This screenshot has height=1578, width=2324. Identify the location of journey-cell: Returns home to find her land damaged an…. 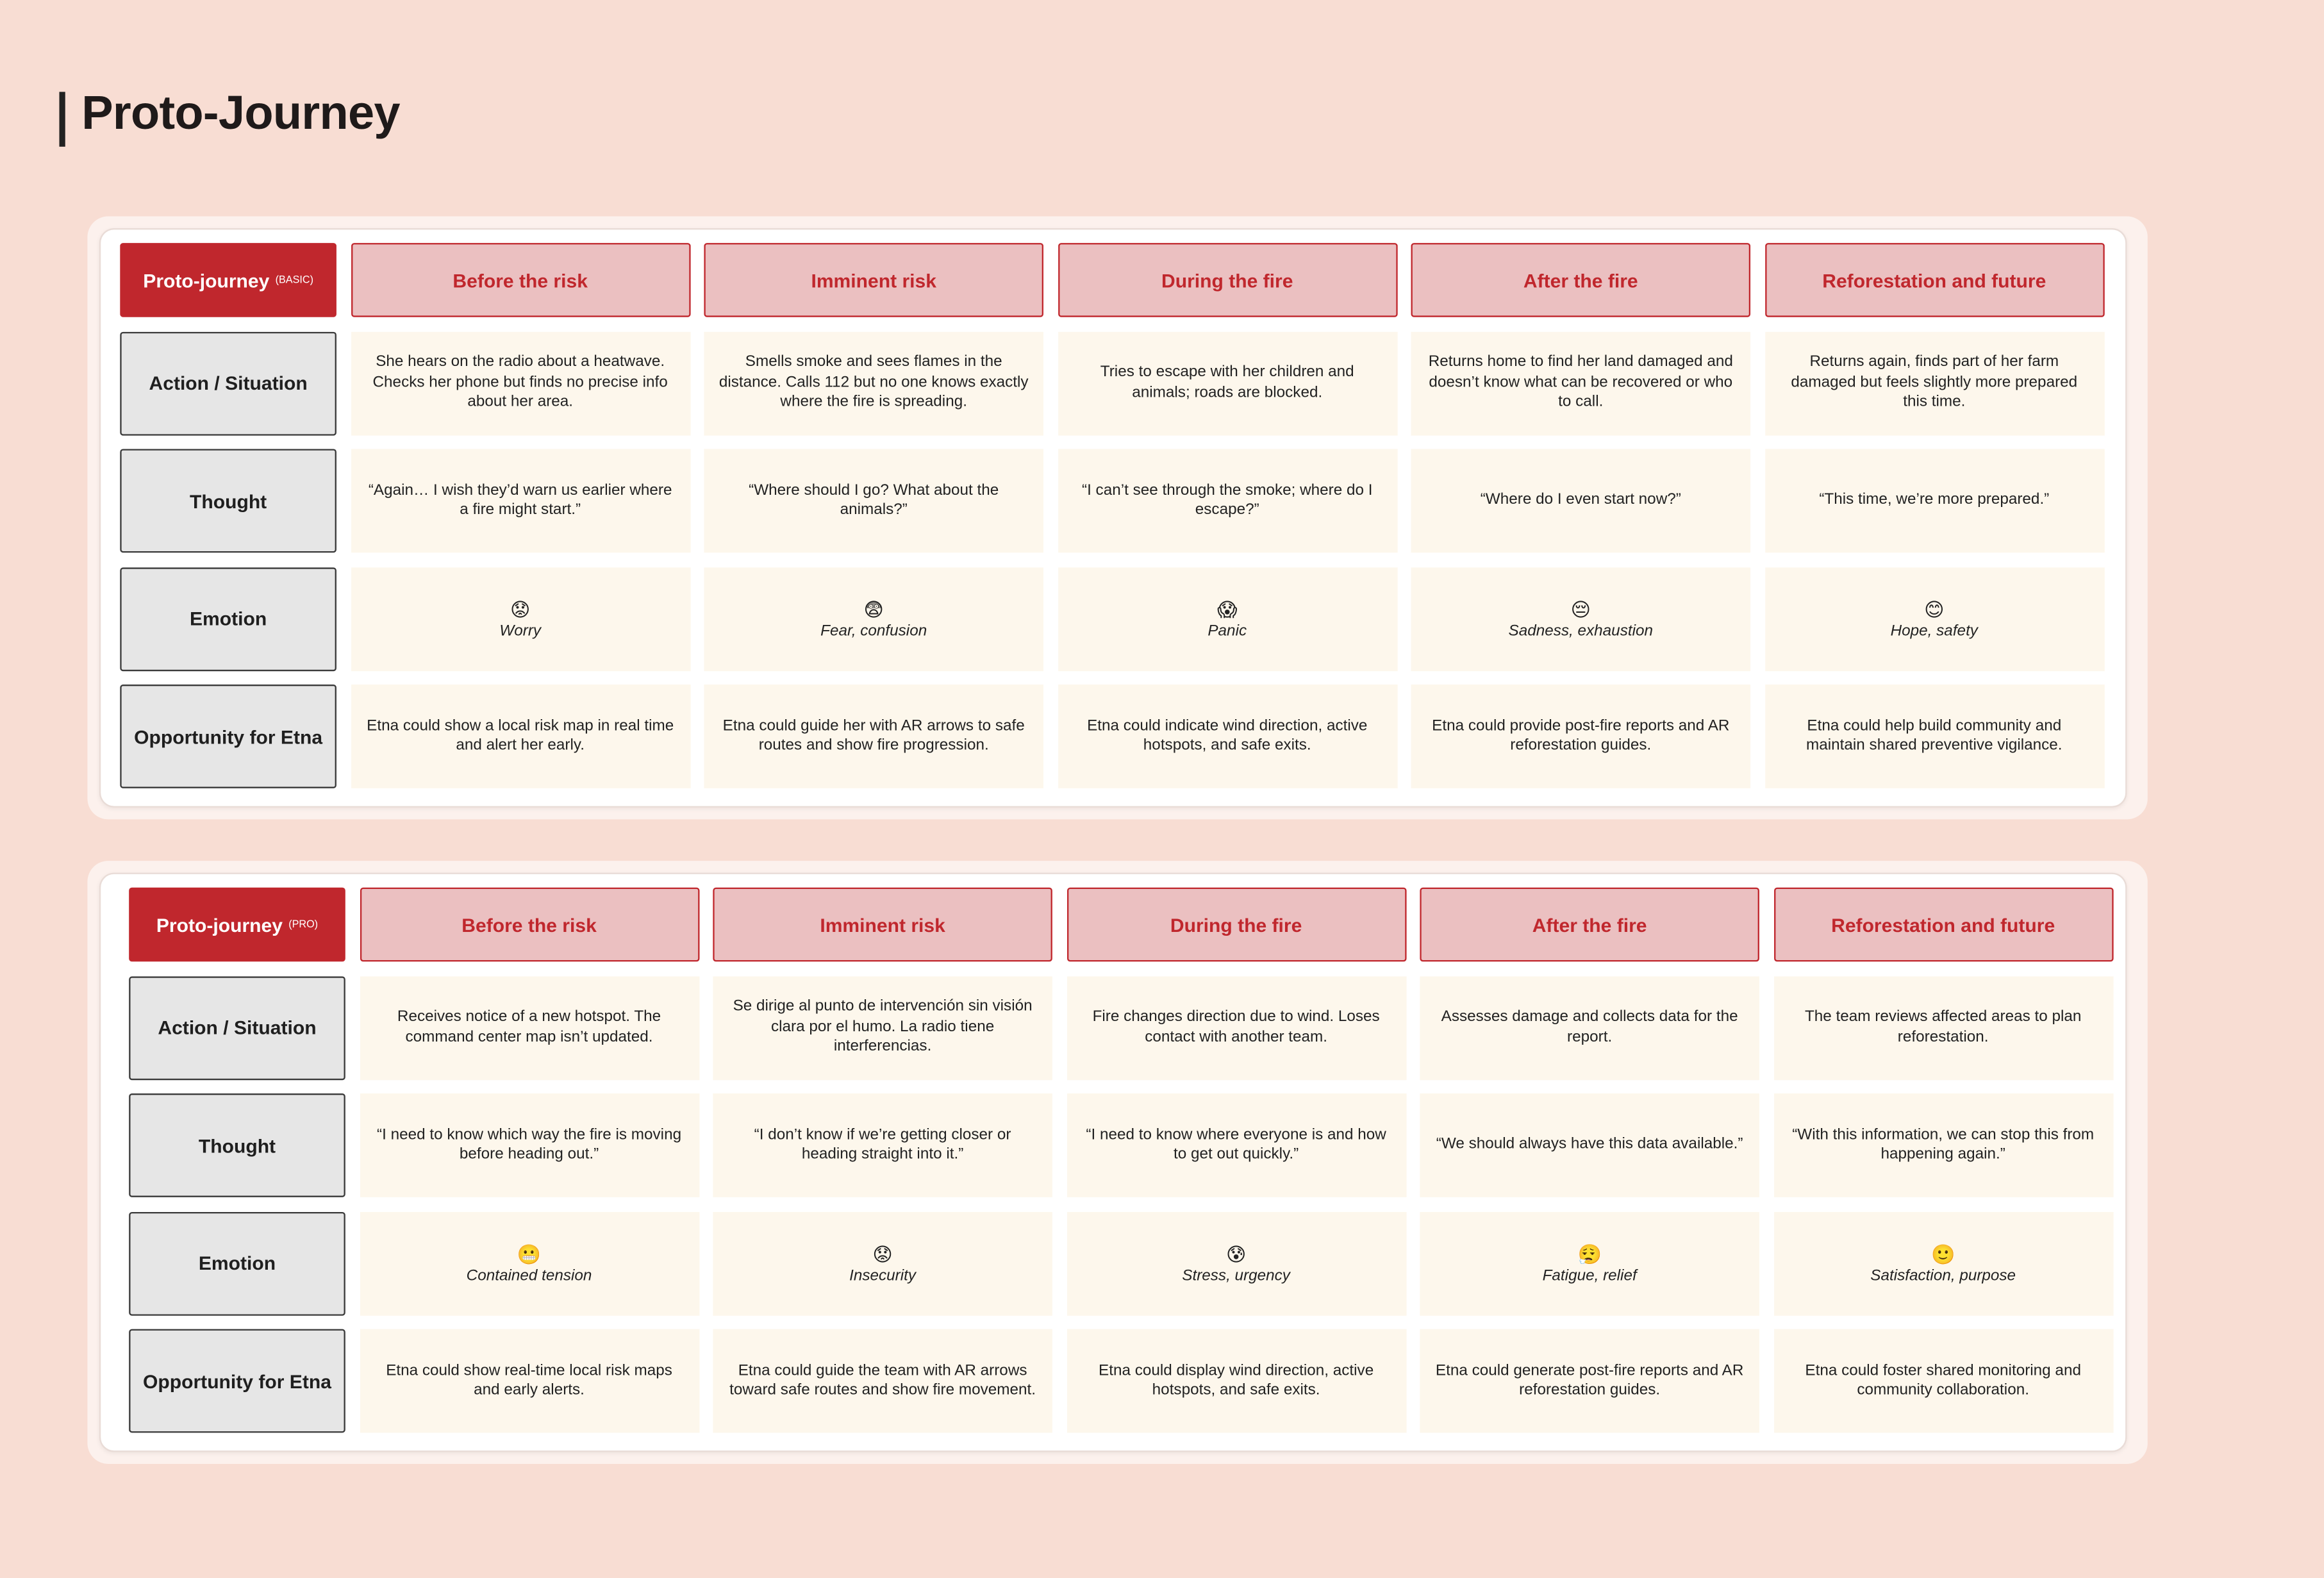
(1581, 383).